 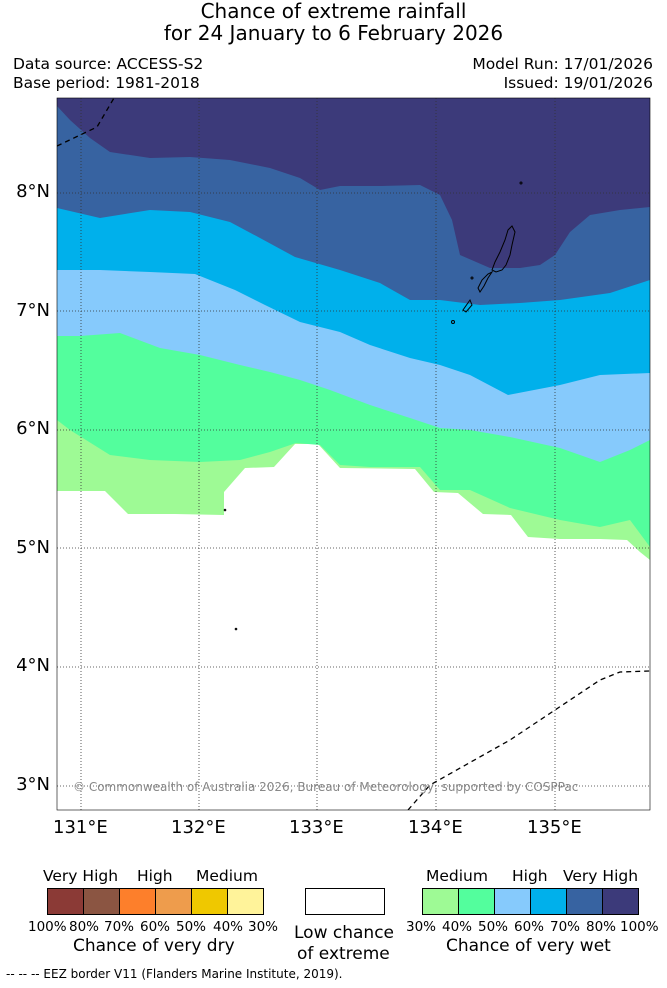 I want to click on dry-tick-50: 50%, so click(x=191, y=927).